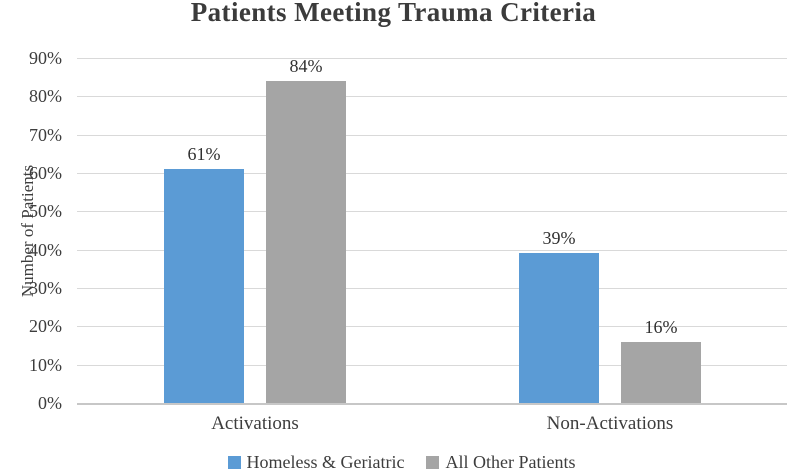 Image resolution: width=787 pixels, height=474 pixels. What do you see at coordinates (50, 403) in the screenshot?
I see `y-tick-label: 0%` at bounding box center [50, 403].